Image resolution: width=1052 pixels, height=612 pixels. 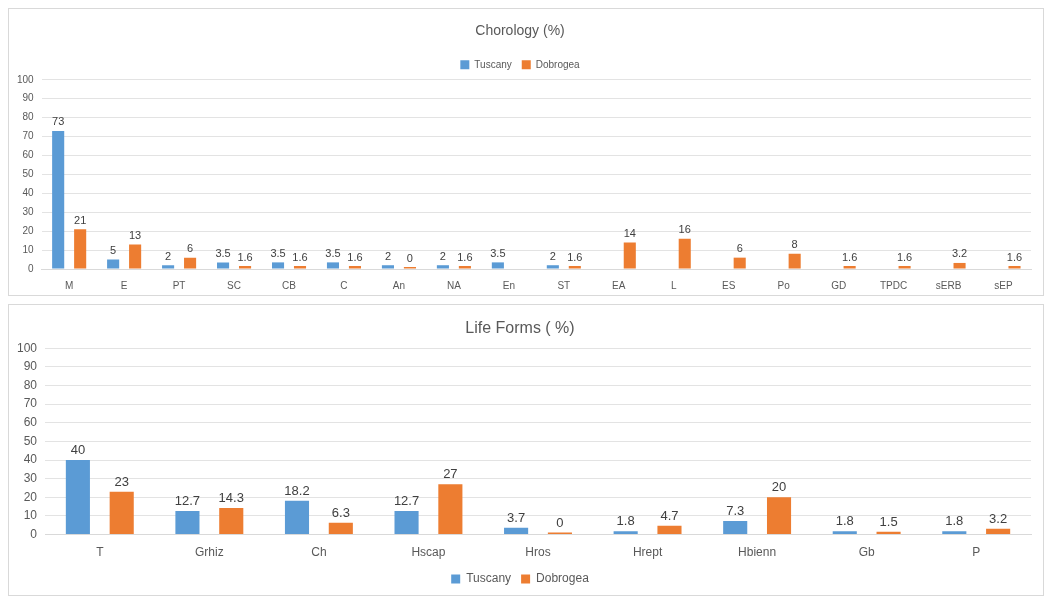 What do you see at coordinates (289, 285) in the screenshot?
I see `x-tick-label: CB` at bounding box center [289, 285].